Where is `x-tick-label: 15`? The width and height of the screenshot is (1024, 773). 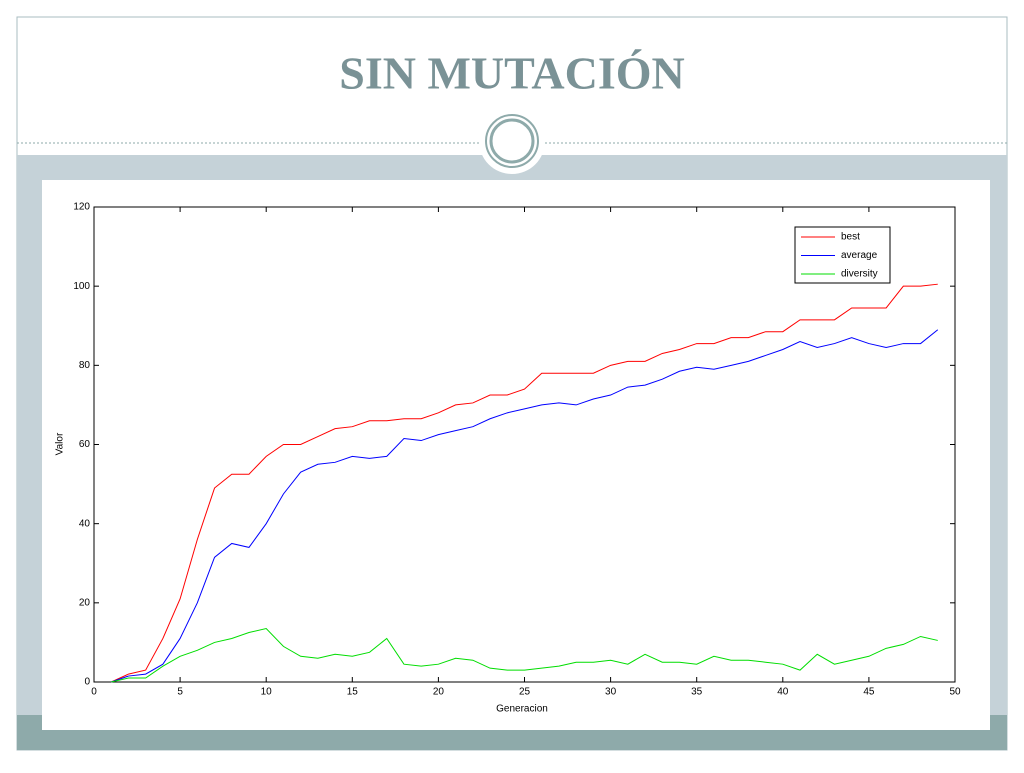 x-tick-label: 15 is located at coordinates (353, 692).